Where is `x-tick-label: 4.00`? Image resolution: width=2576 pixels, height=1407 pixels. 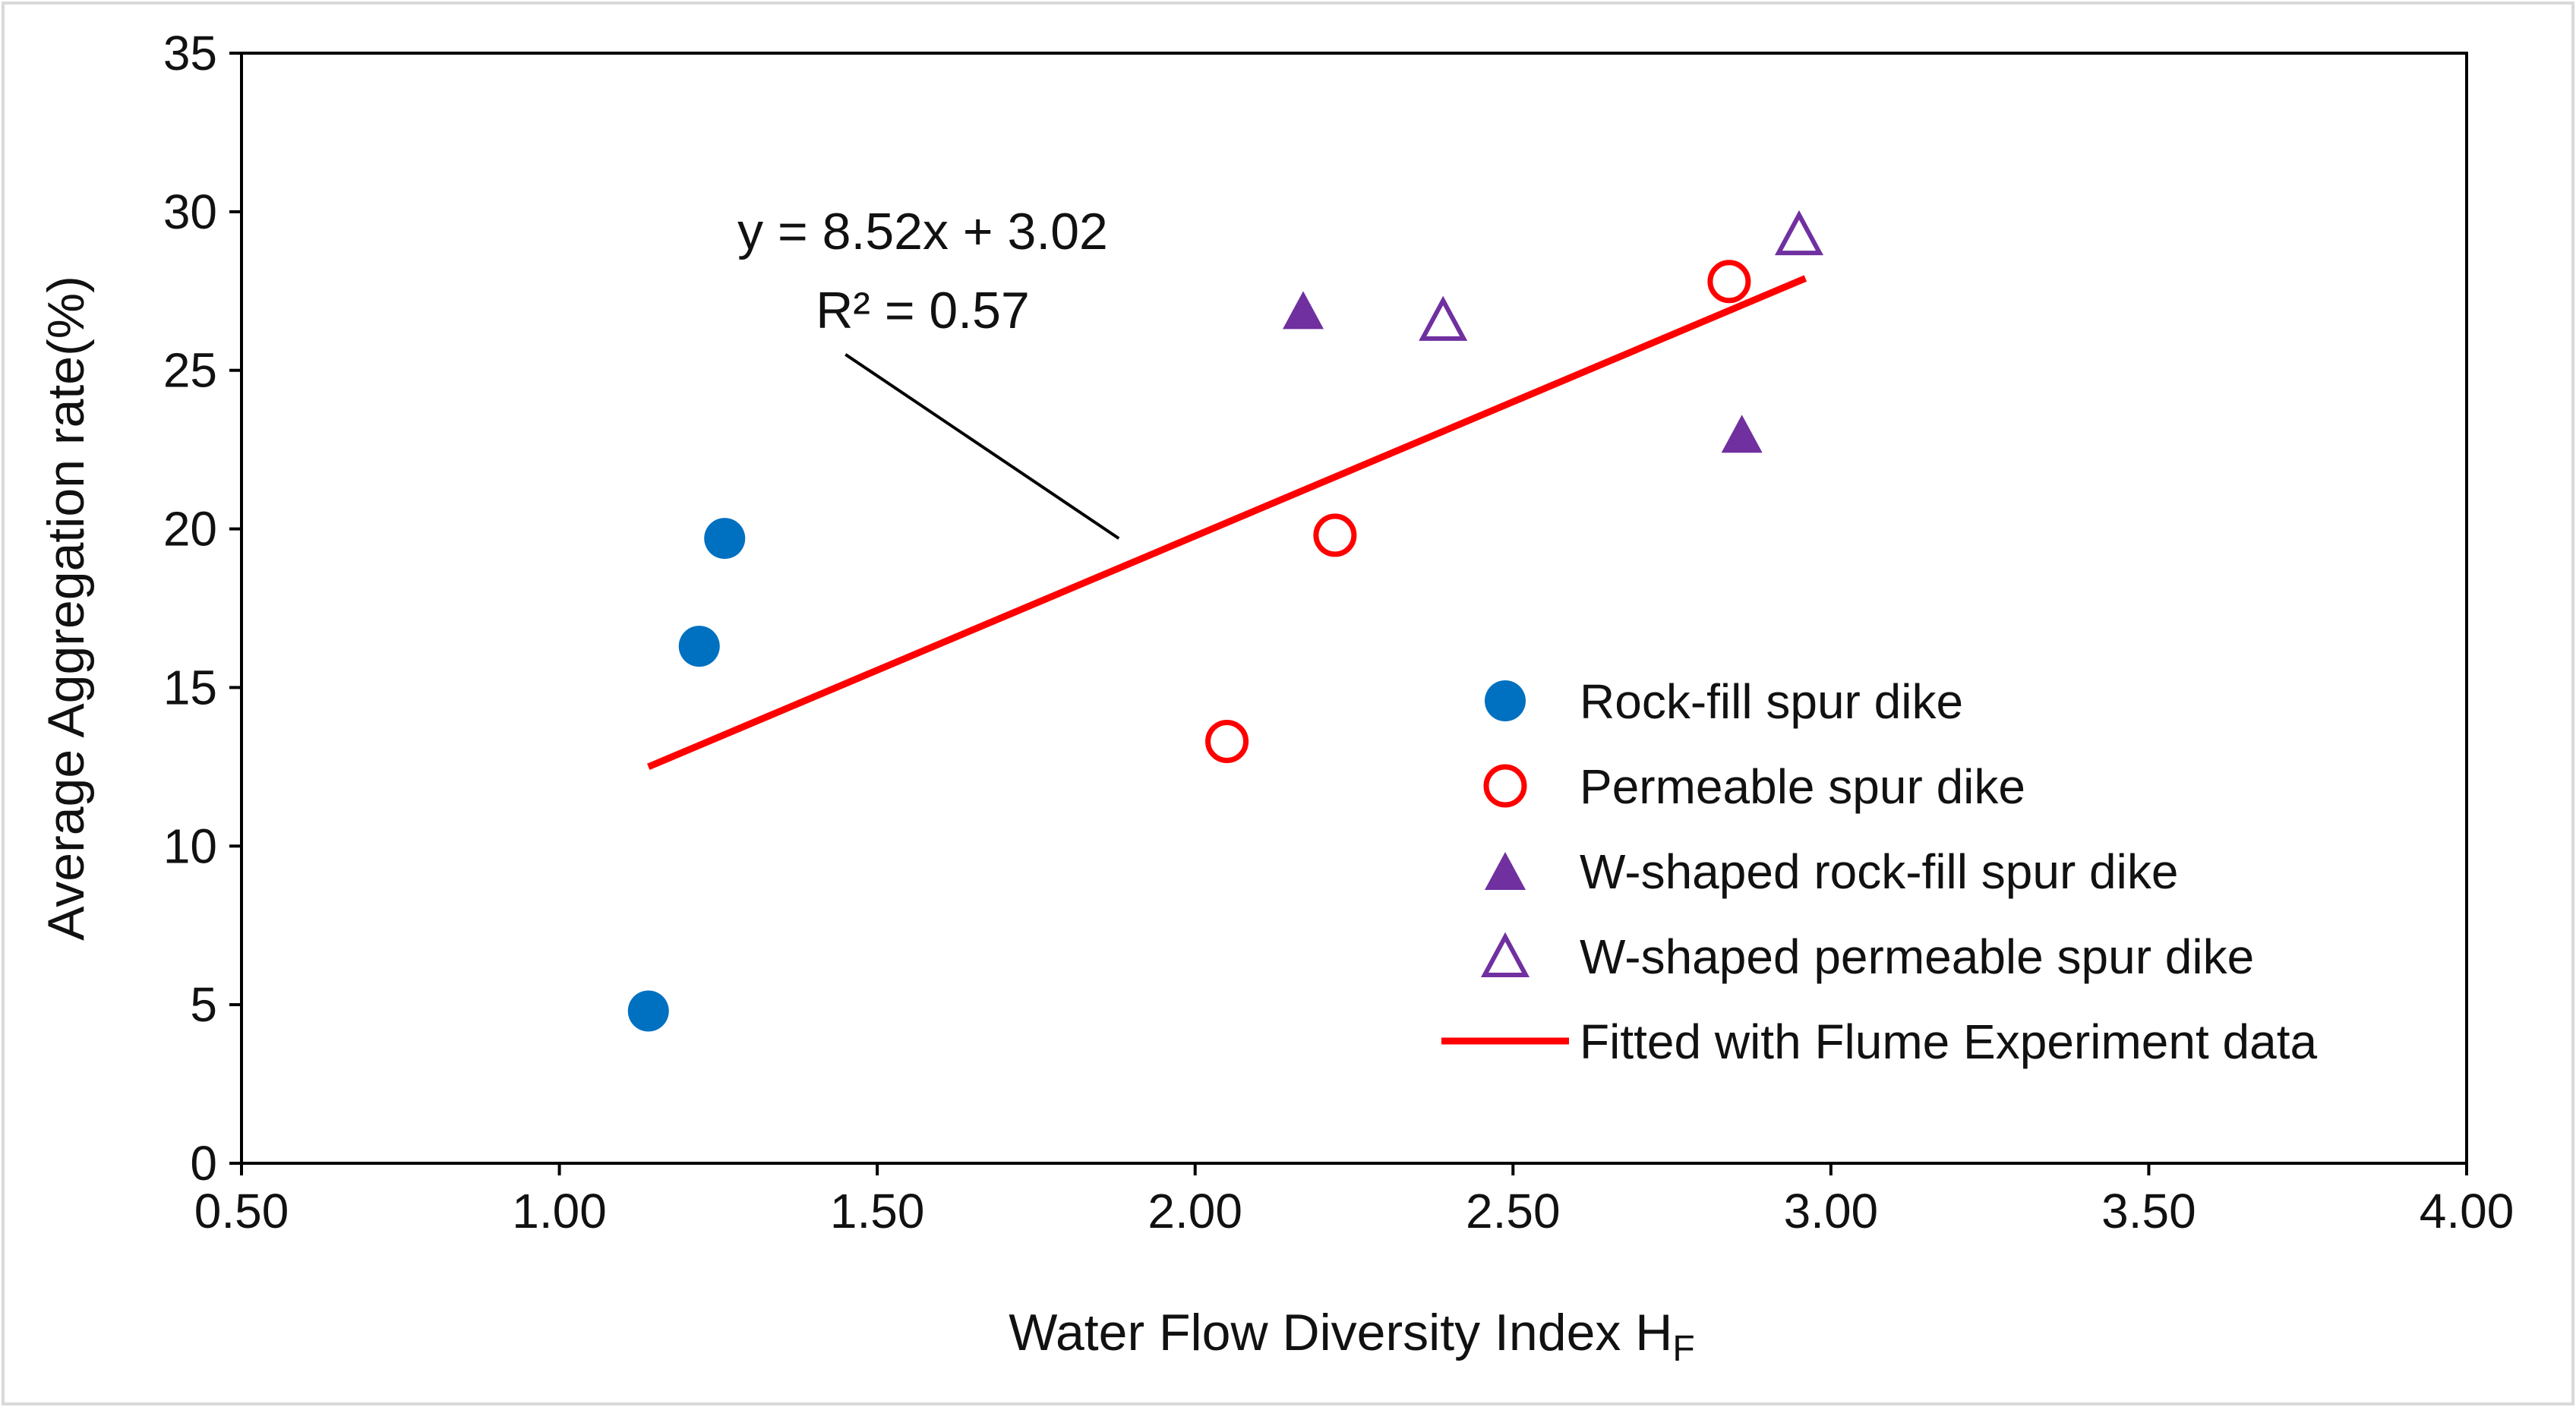
x-tick-label: 4.00 is located at coordinates (2467, 1211).